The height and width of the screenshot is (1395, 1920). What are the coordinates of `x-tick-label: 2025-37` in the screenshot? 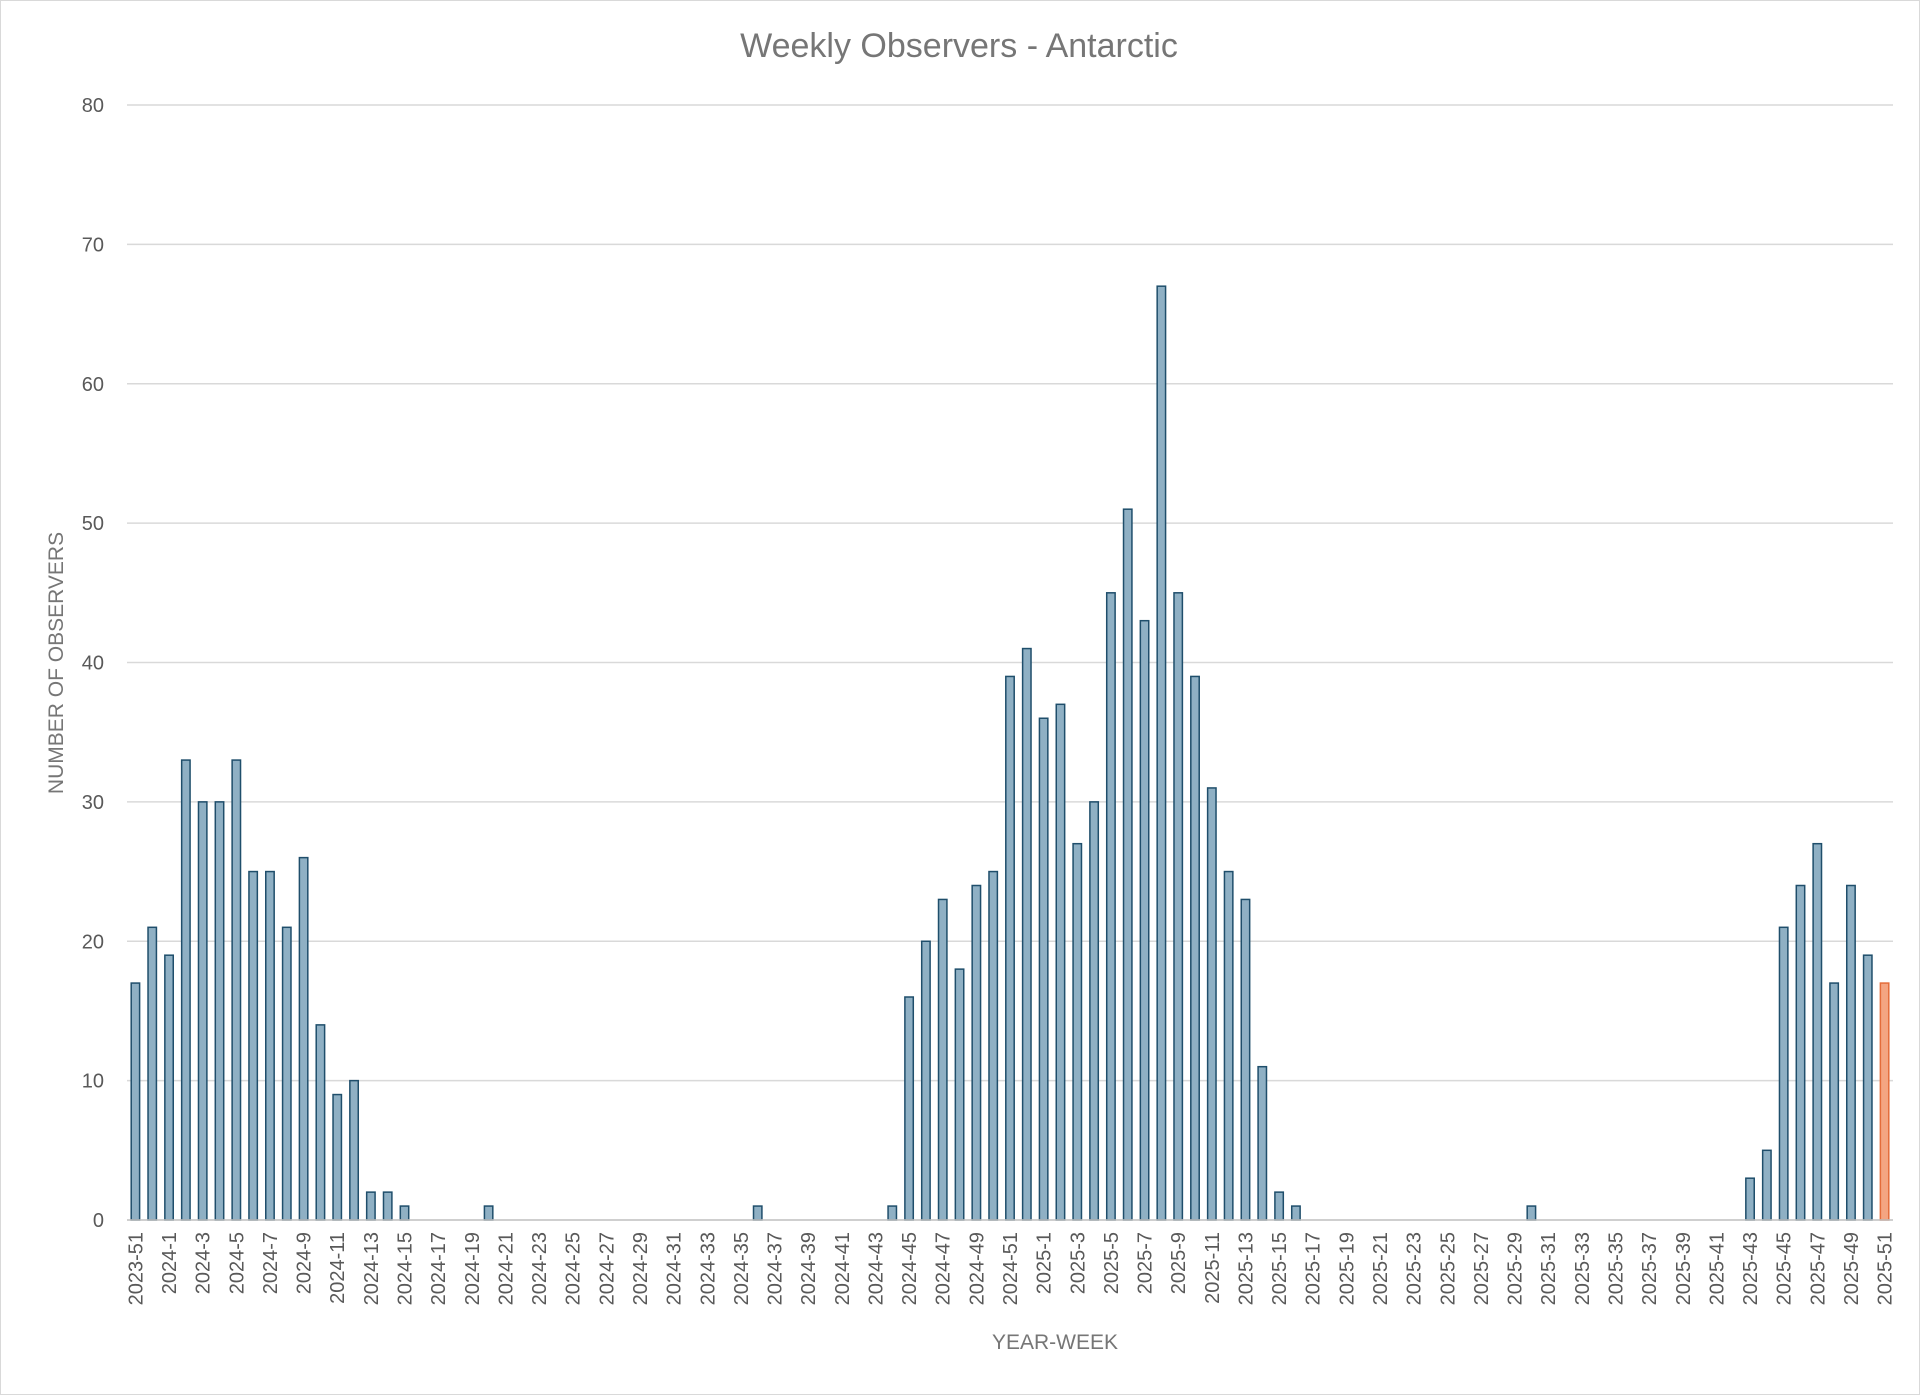 It's located at (1650, 1268).